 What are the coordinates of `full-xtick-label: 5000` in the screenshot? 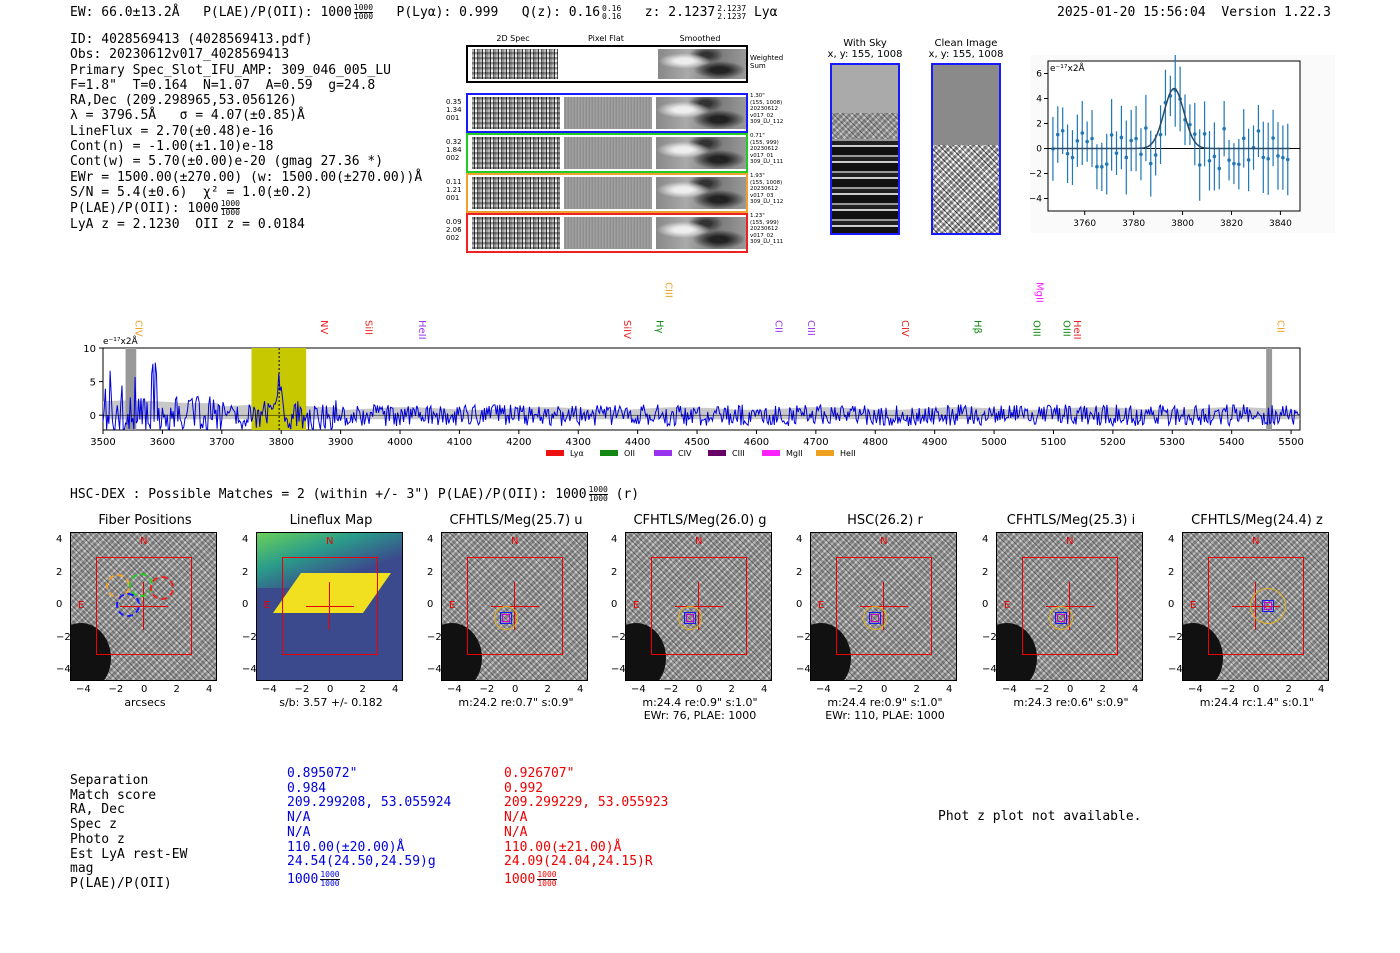 It's located at (993, 442).